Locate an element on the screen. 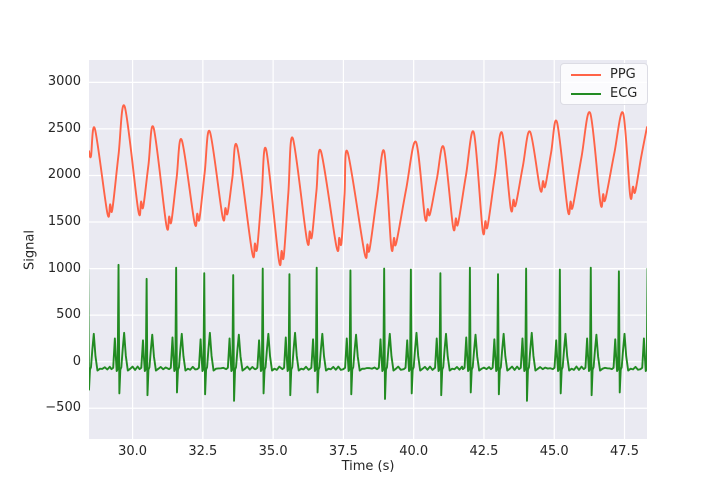 The height and width of the screenshot is (495, 720). ecg-line-swatch is located at coordinates (586, 93).